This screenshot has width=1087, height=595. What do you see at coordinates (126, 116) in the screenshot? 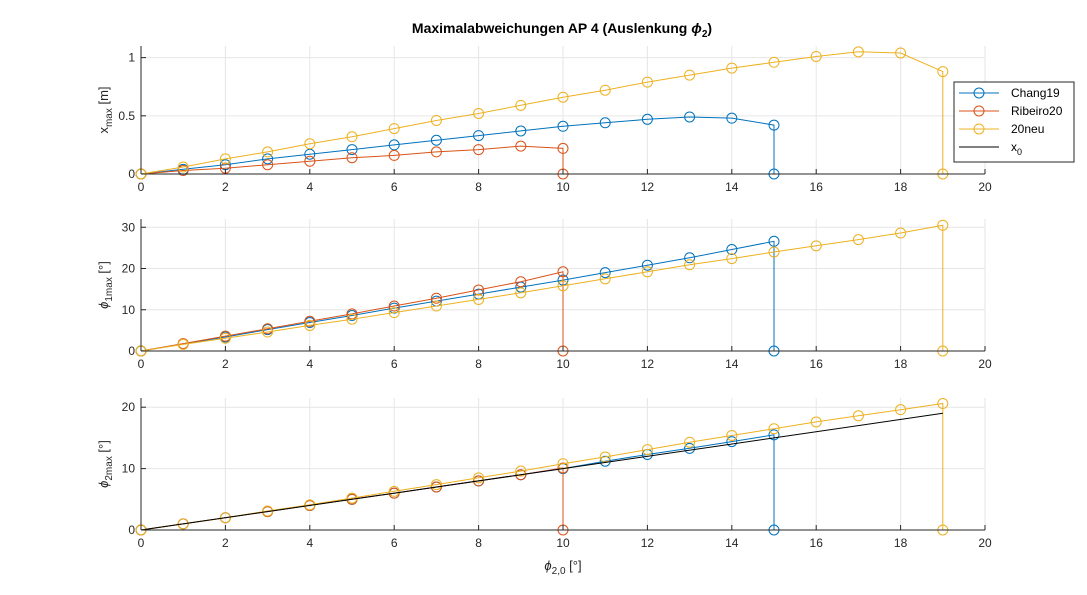
I see `y-tick-label: 0.5` at bounding box center [126, 116].